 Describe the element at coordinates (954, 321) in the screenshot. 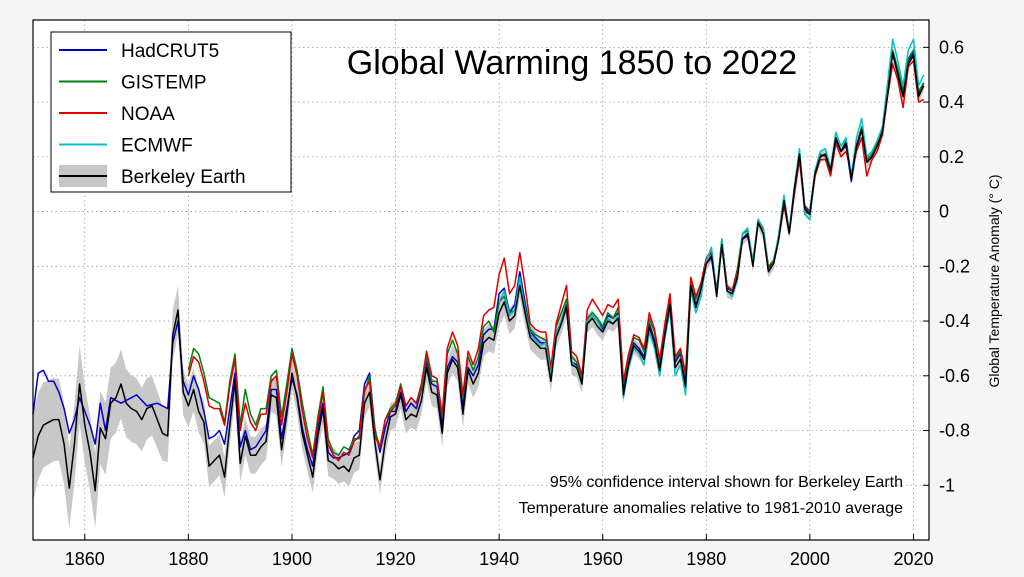

I see `y-tick-label: -0.4` at that location.